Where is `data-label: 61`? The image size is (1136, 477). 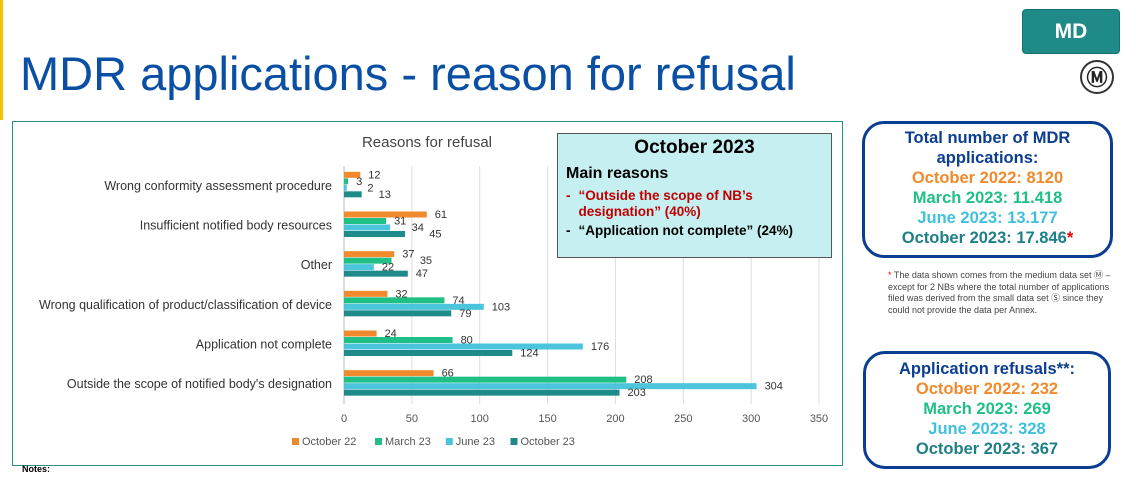 data-label: 61 is located at coordinates (441, 215).